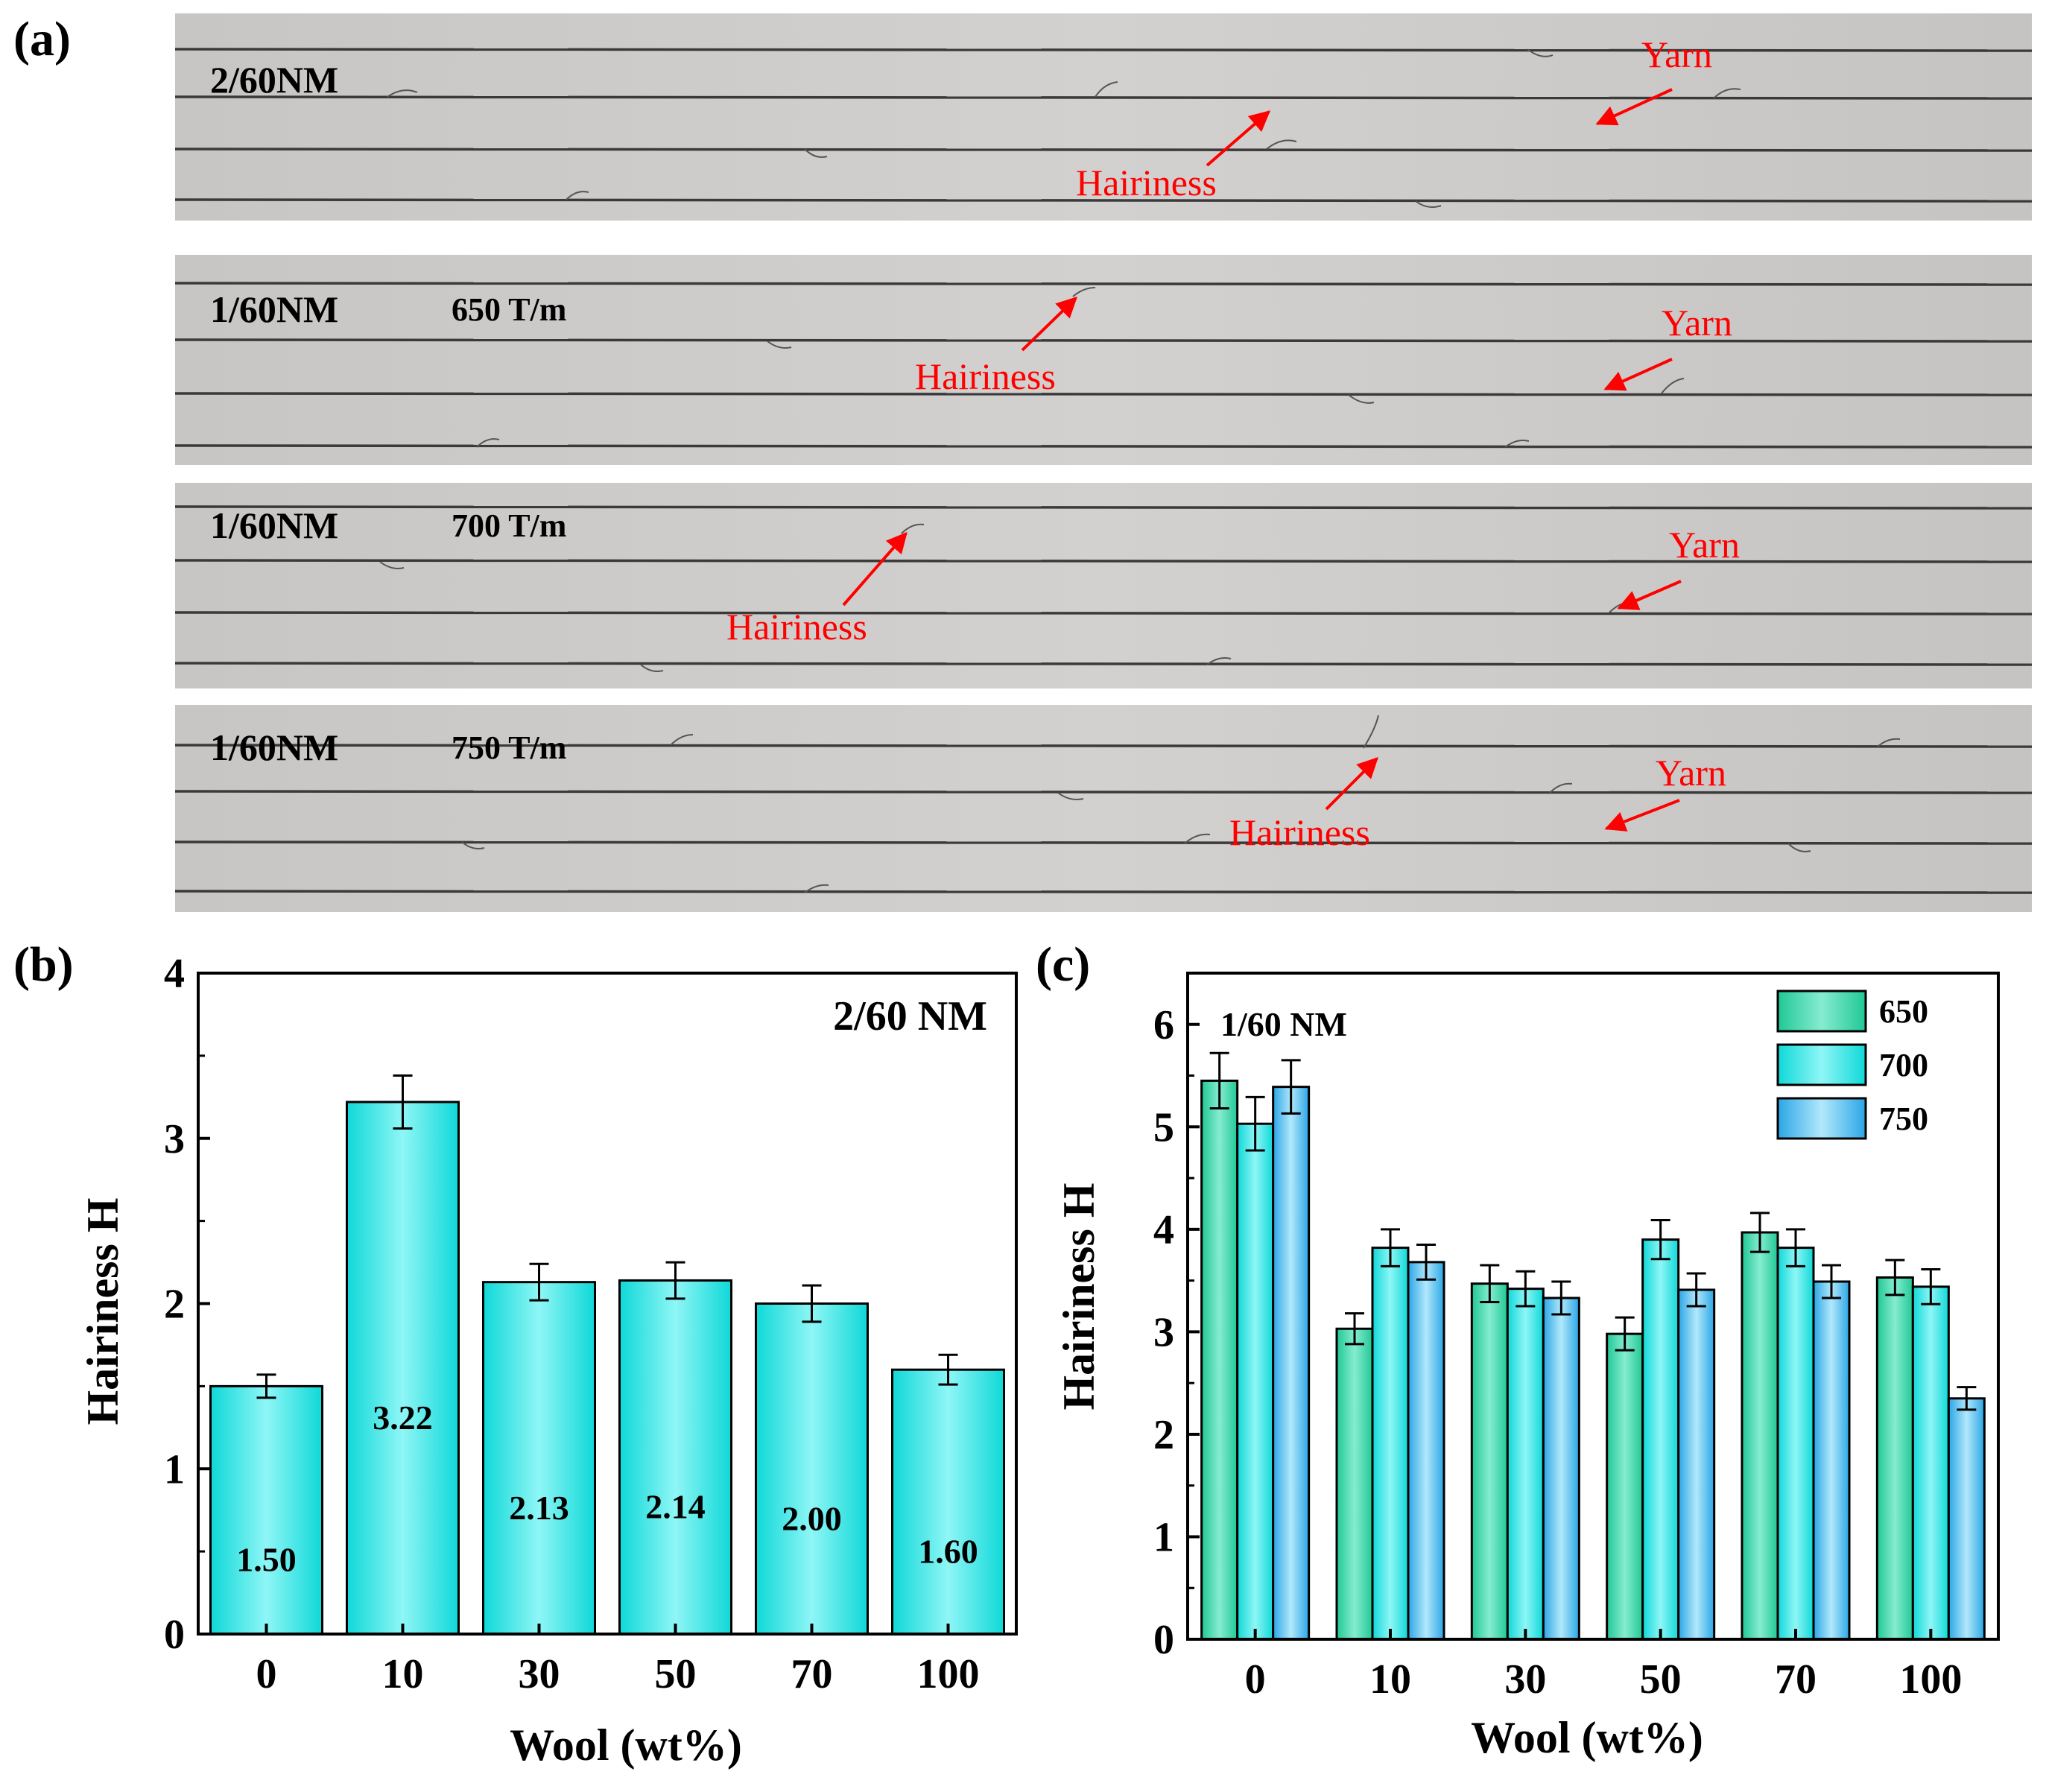  What do you see at coordinates (1238, 138) in the screenshot?
I see `photo-1-hairiness-arrow` at bounding box center [1238, 138].